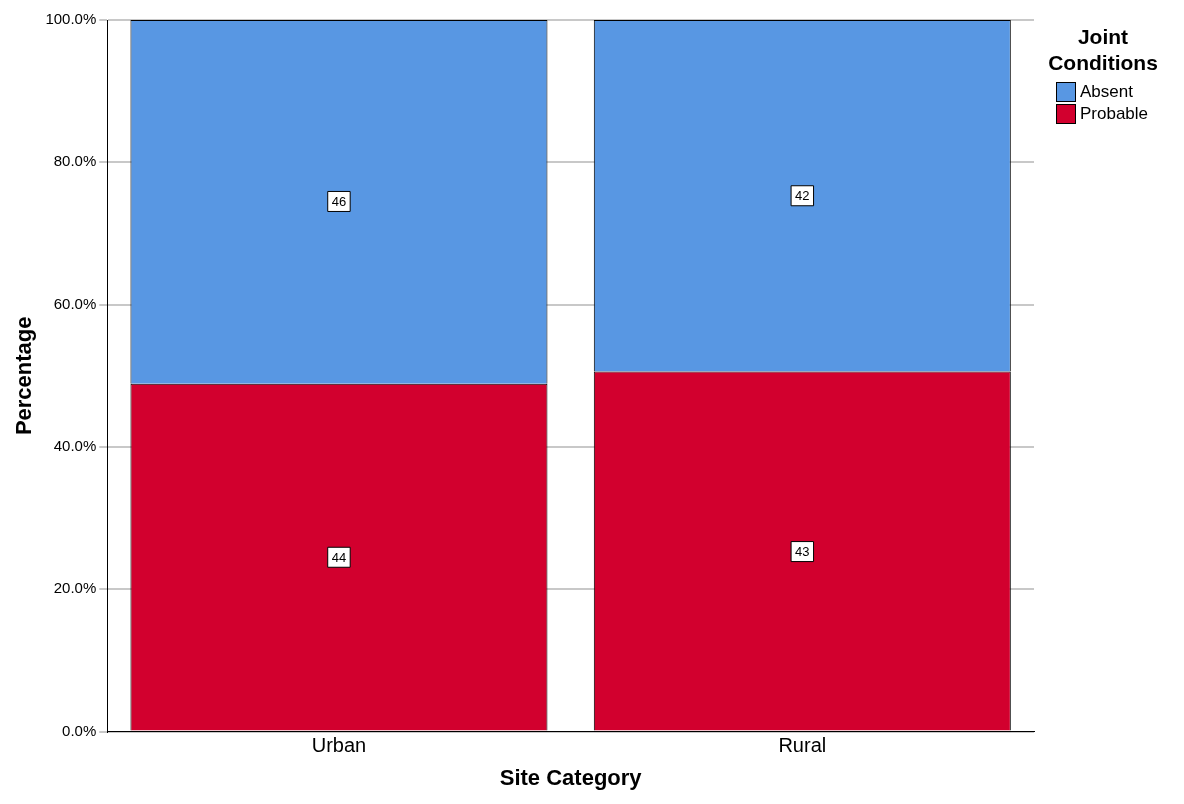  What do you see at coordinates (71, 19) in the screenshot?
I see `y-tick-label: 100.0%` at bounding box center [71, 19].